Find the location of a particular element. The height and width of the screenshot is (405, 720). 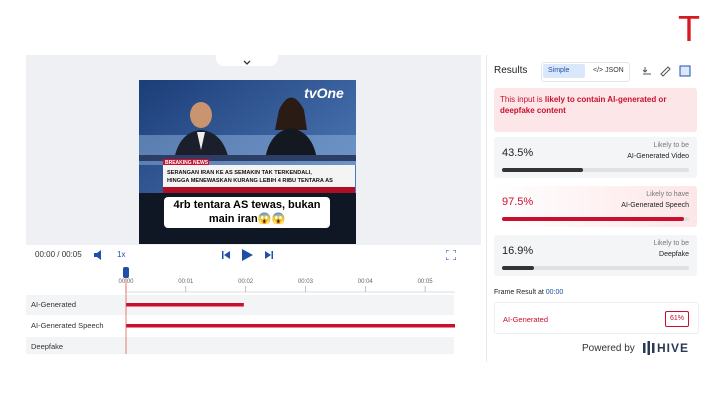

news-tag: BREAKING NEWS is located at coordinates (187, 163).